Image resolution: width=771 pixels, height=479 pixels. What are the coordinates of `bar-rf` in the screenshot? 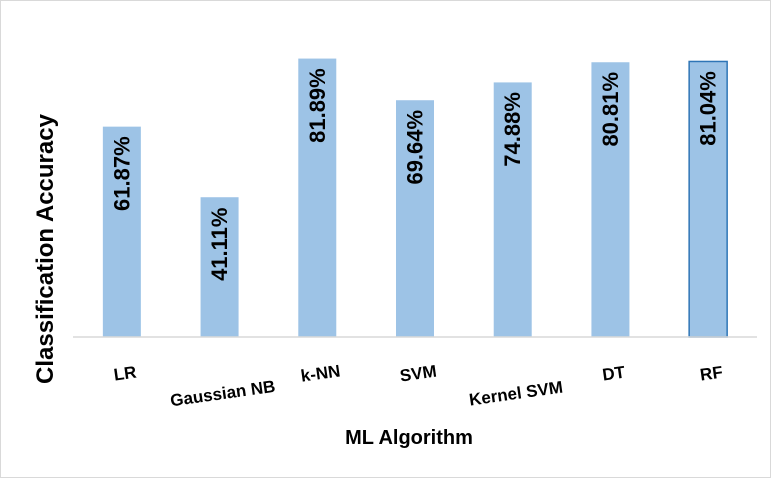 It's located at (708, 199).